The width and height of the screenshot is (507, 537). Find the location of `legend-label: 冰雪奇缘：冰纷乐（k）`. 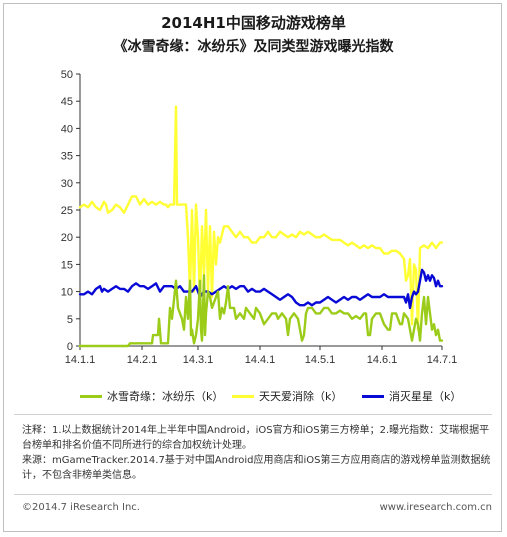

legend-label: 冰雪奇缘：冰纷乐（k） is located at coordinates (165, 396).